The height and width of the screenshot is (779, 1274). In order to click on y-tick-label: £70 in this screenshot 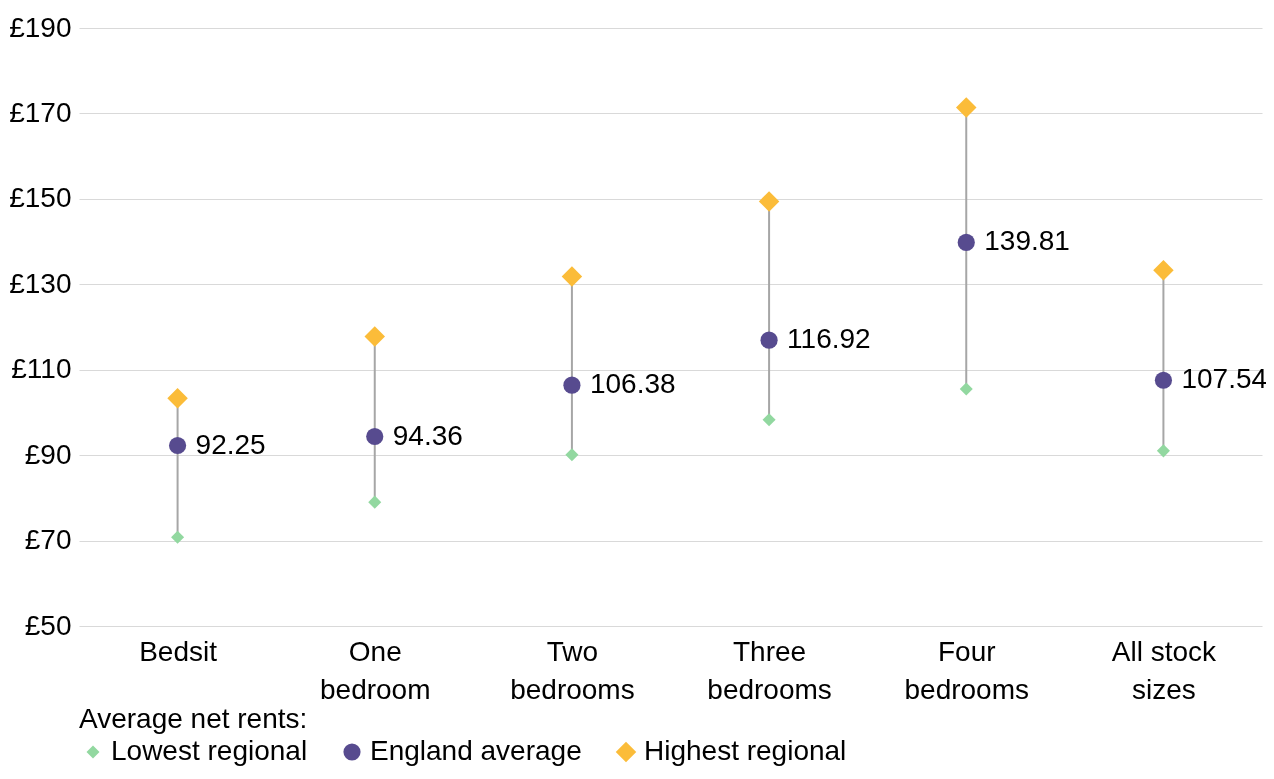, I will do `click(48, 540)`.